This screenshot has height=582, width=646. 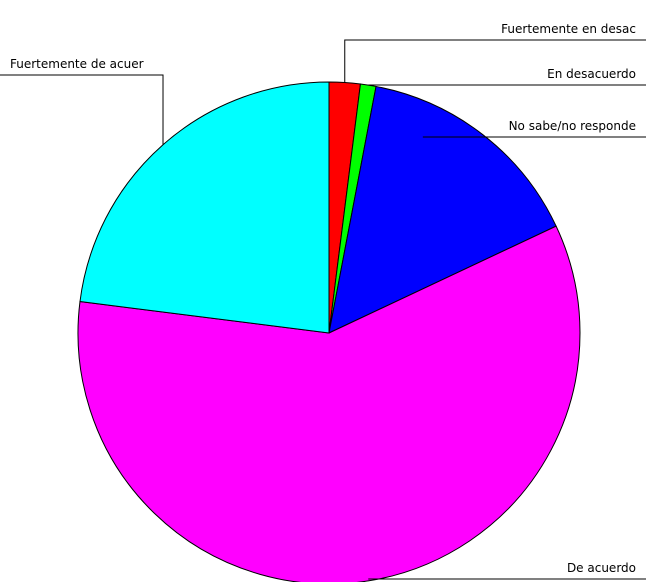 I want to click on slice-label: Fuertemente en desac, so click(x=568, y=29).